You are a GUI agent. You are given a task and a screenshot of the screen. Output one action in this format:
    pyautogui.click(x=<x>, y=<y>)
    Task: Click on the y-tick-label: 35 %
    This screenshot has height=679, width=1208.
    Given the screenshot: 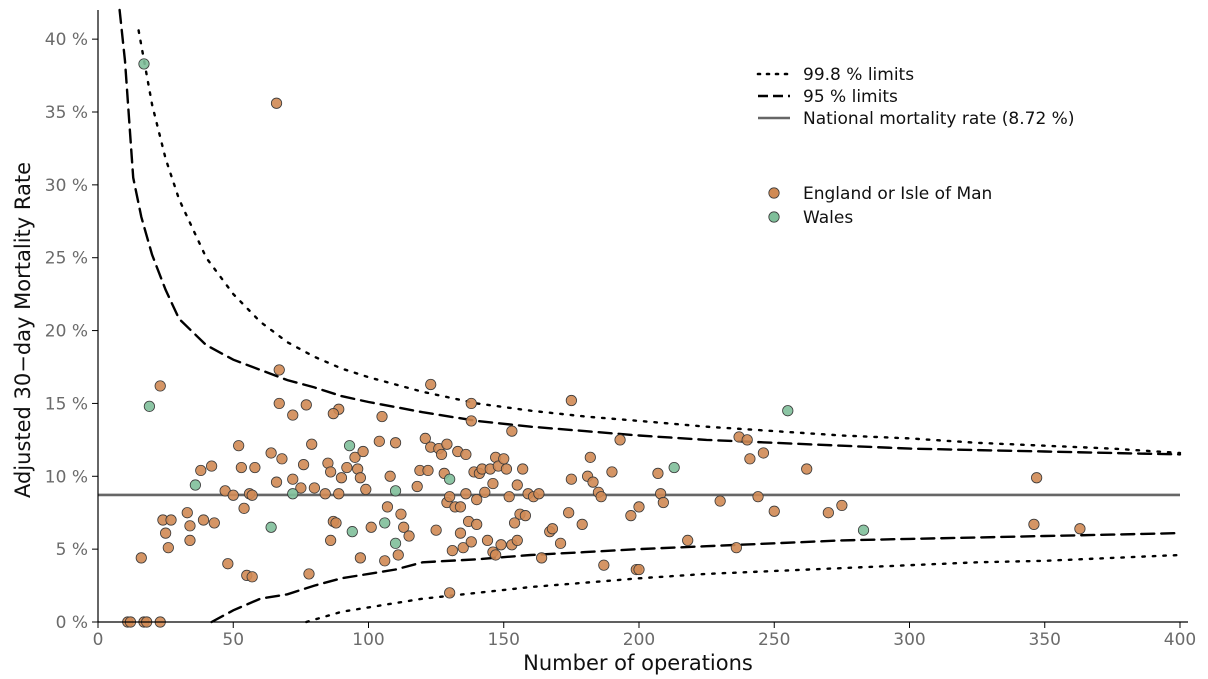 What is the action you would take?
    pyautogui.click(x=66, y=113)
    